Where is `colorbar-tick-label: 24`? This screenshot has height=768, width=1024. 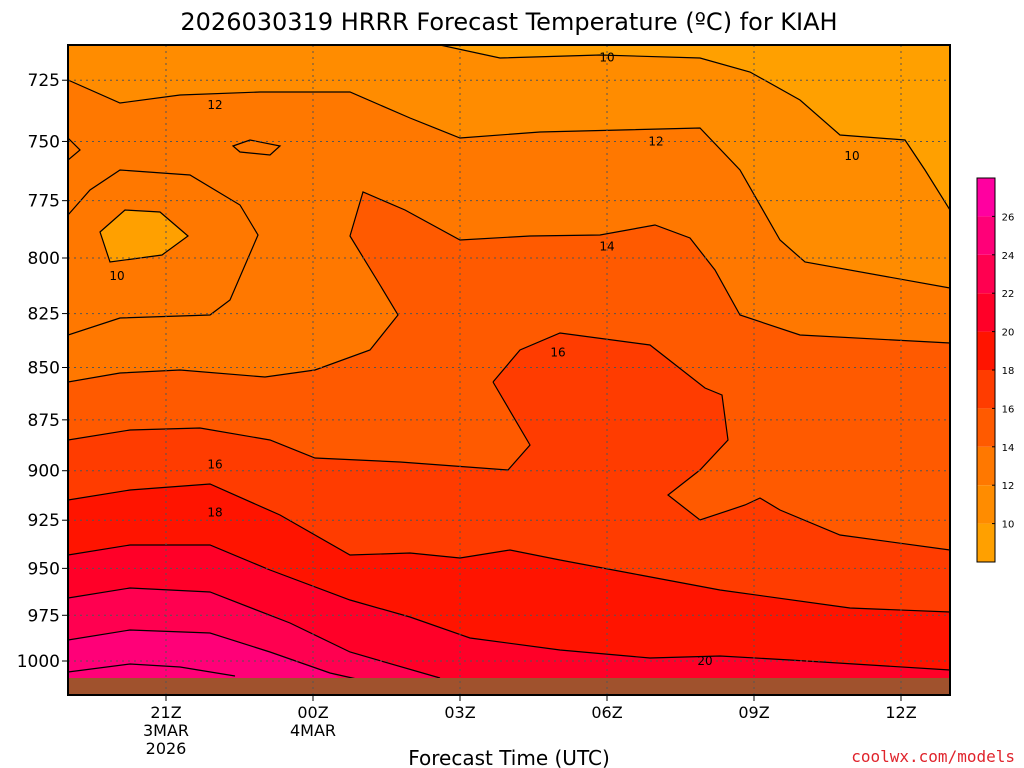 colorbar-tick-label: 24 is located at coordinates (1008, 256).